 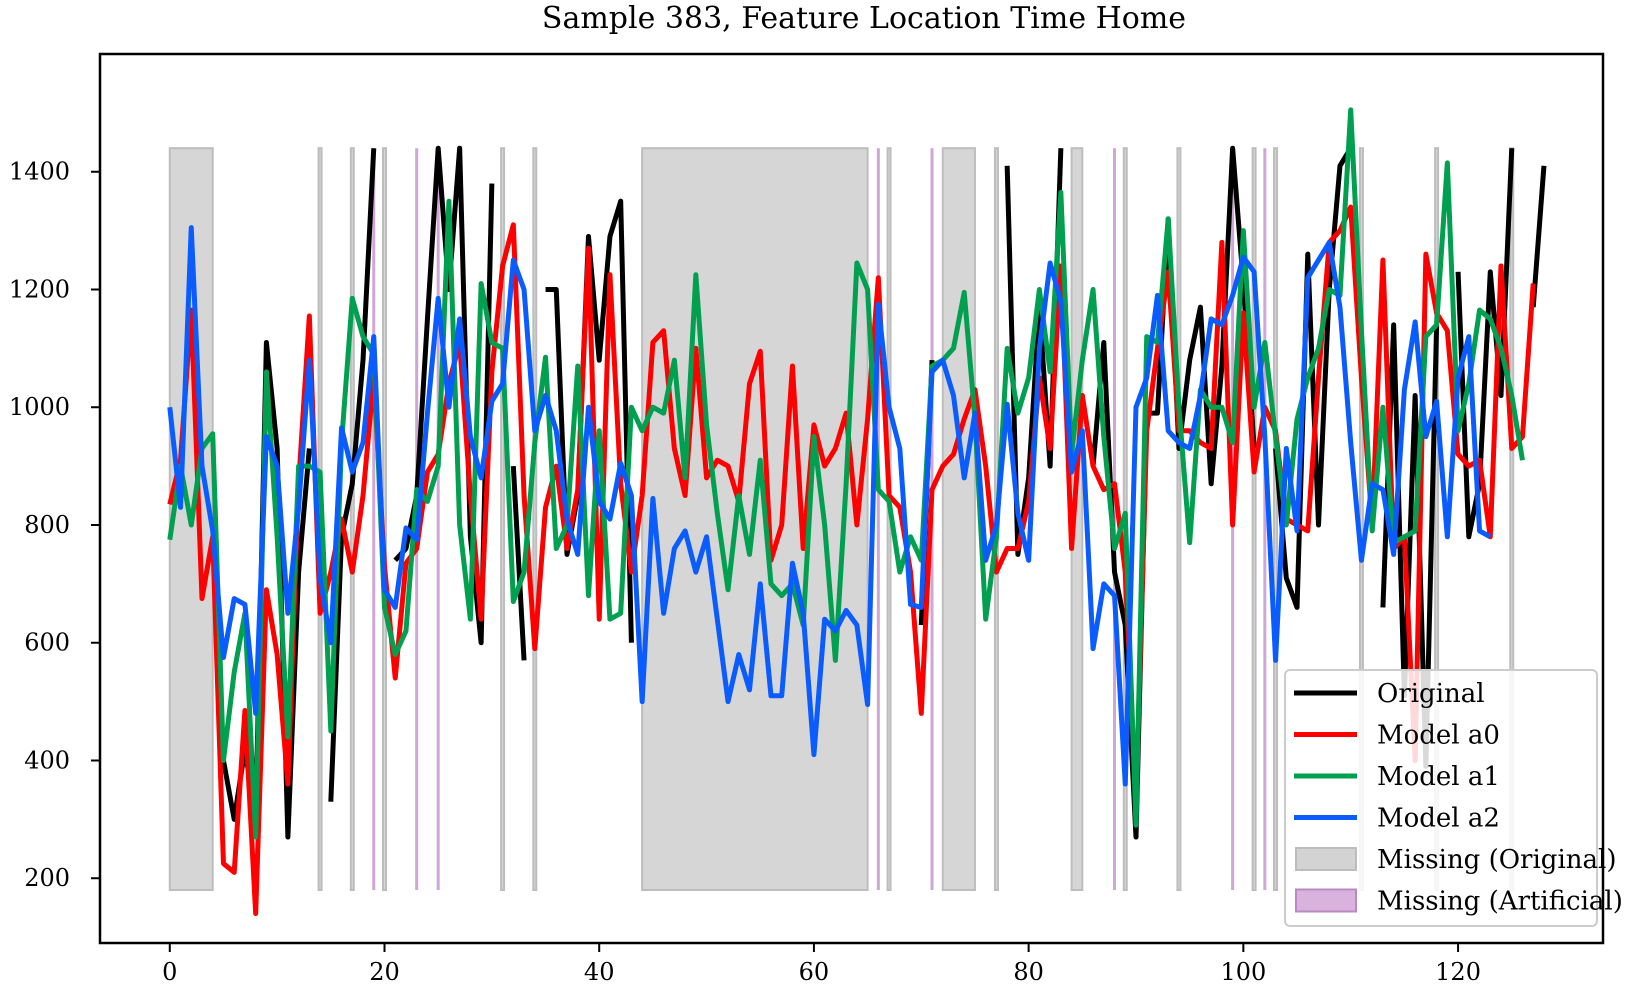 I want to click on x-tick-label: 120, so click(x=1458, y=972).